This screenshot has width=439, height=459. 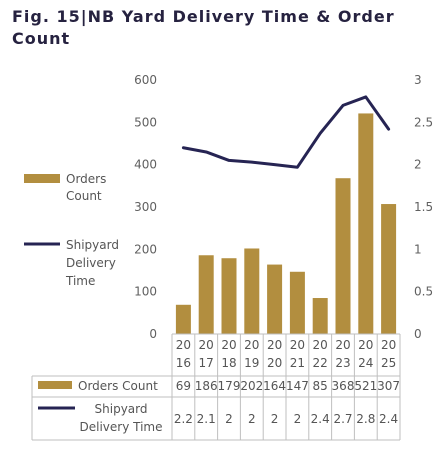 What do you see at coordinates (206, 419) in the screenshot?
I see `table-cell-delivery-time: 2.1` at bounding box center [206, 419].